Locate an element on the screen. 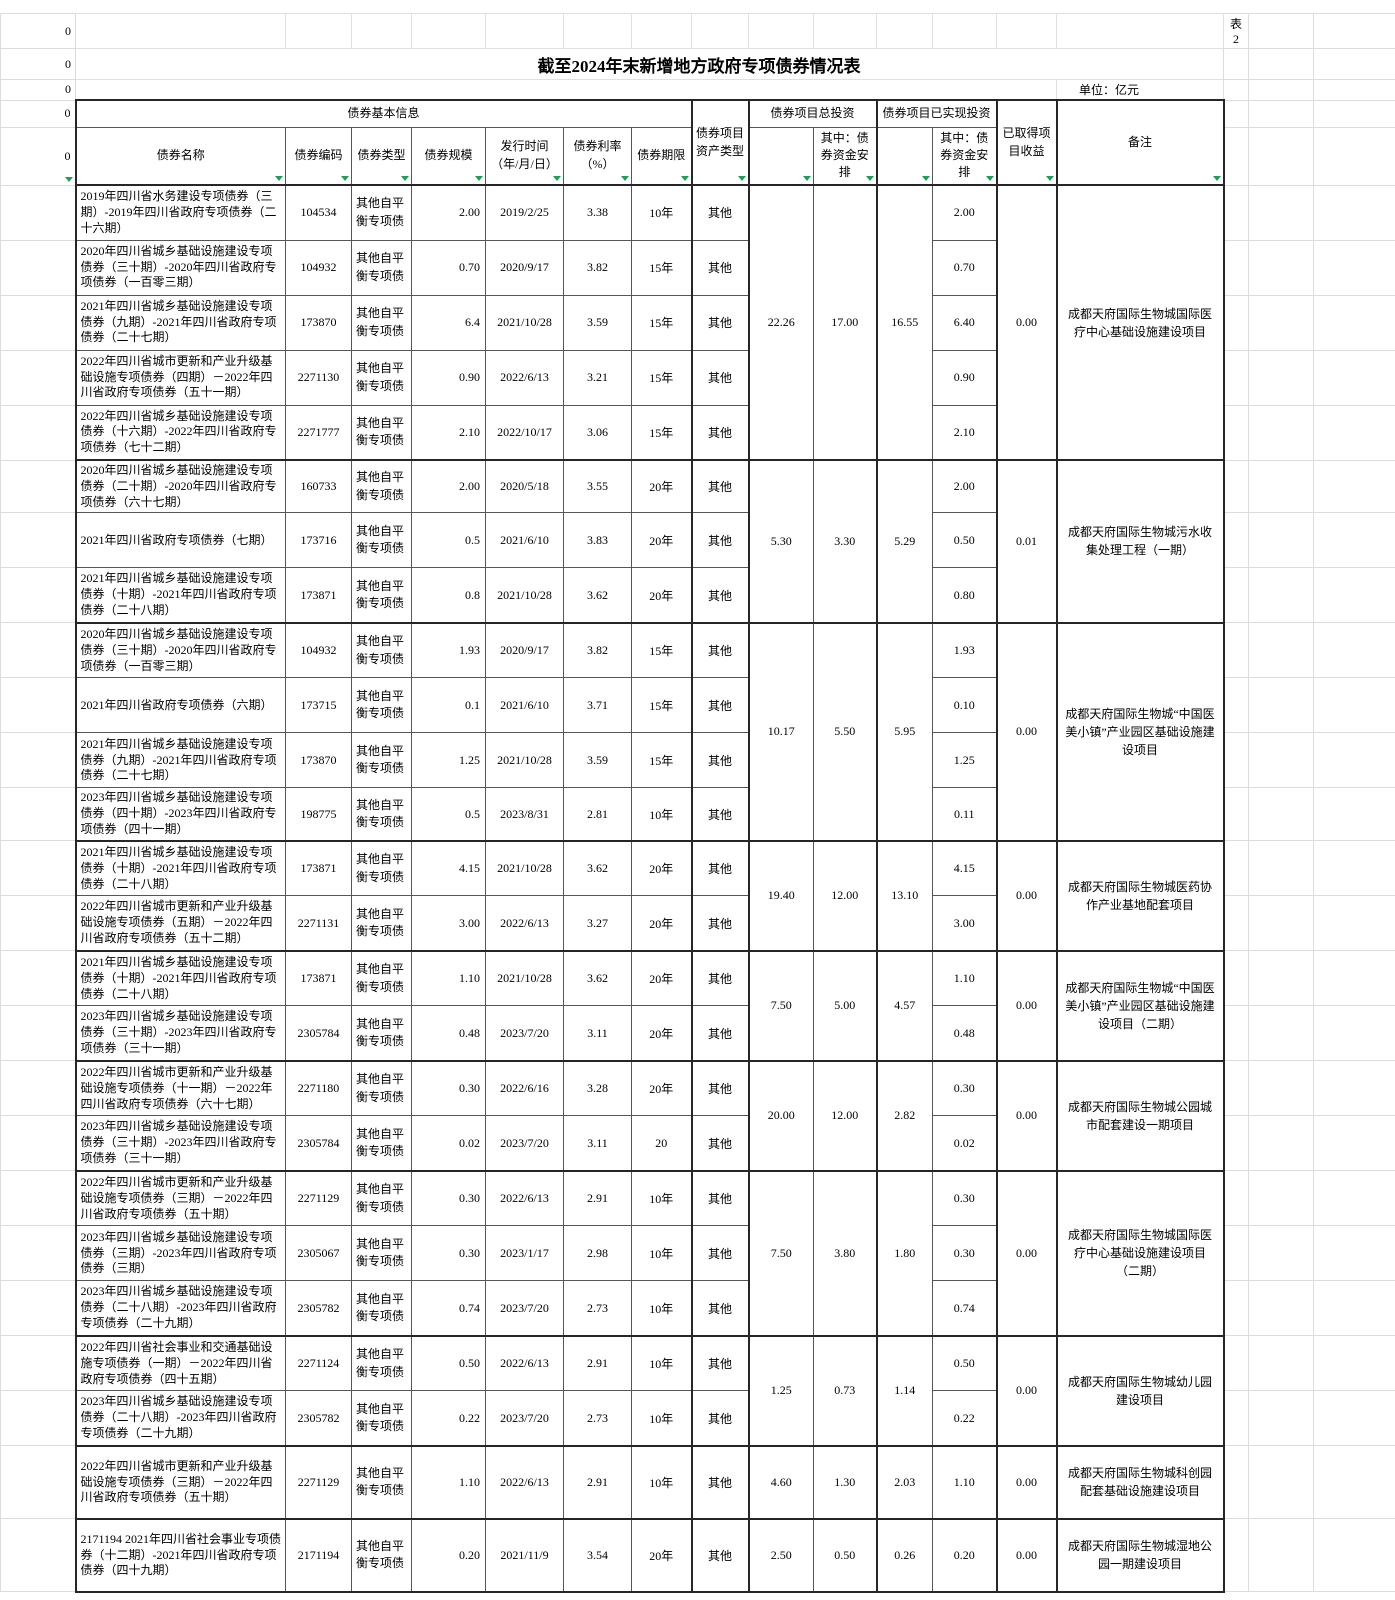 This screenshot has width=1395, height=1600. cell-total-fund-arranged: 1.30 is located at coordinates (845, 1482).